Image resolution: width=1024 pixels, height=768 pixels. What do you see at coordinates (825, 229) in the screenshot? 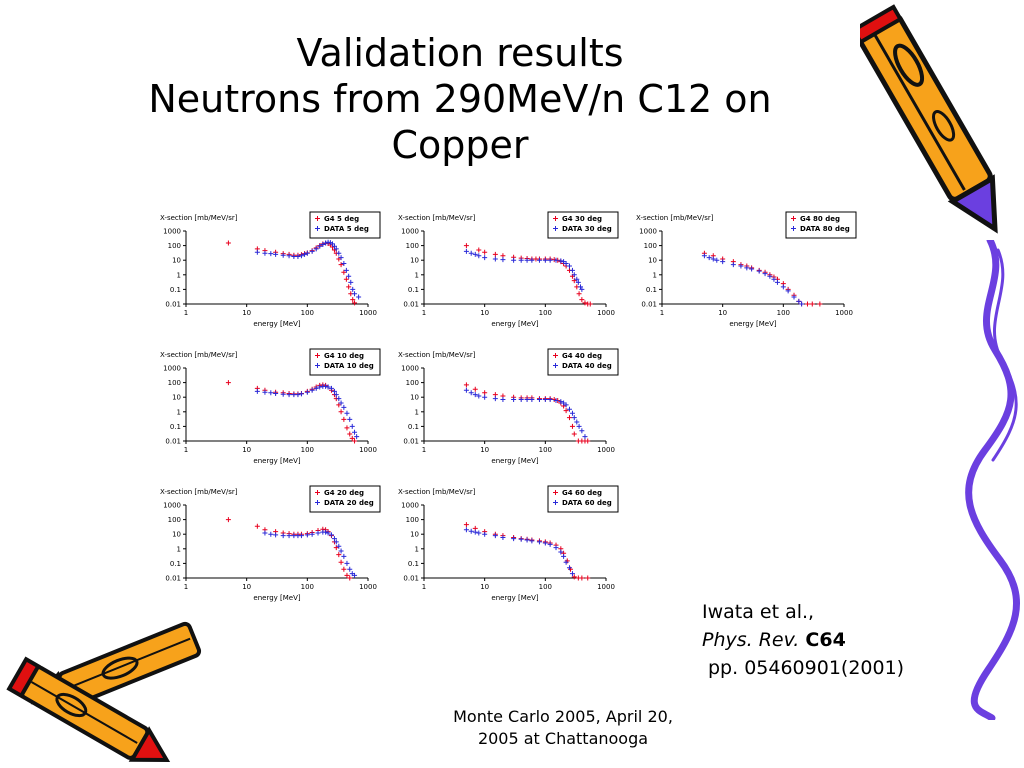
I see `legend-entry: DATA 80 deg` at bounding box center [825, 229].